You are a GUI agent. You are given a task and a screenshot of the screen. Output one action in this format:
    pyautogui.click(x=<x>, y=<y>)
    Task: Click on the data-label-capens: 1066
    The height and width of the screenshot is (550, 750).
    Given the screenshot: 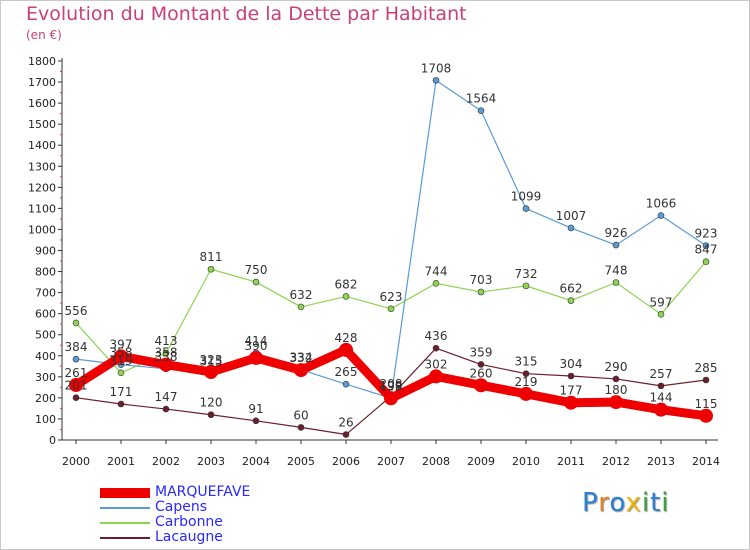 What is the action you would take?
    pyautogui.click(x=661, y=204)
    